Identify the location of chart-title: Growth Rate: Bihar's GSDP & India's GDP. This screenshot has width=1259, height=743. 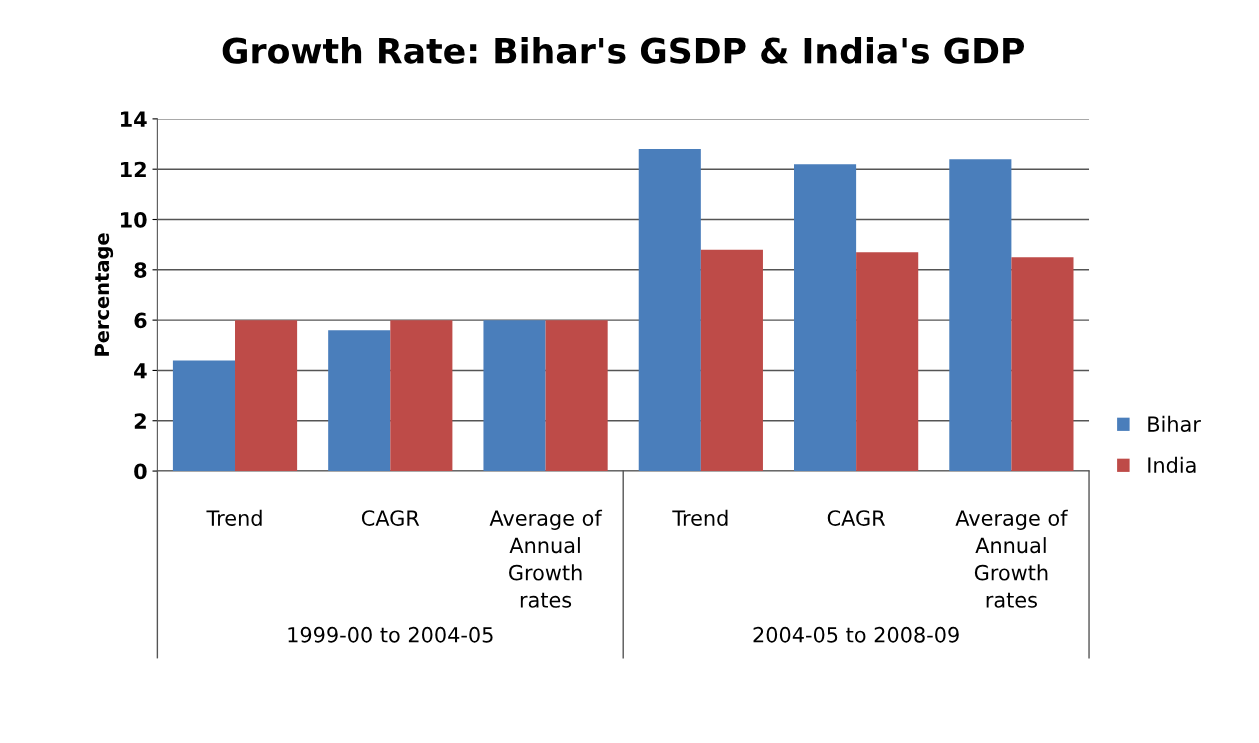
(623, 50).